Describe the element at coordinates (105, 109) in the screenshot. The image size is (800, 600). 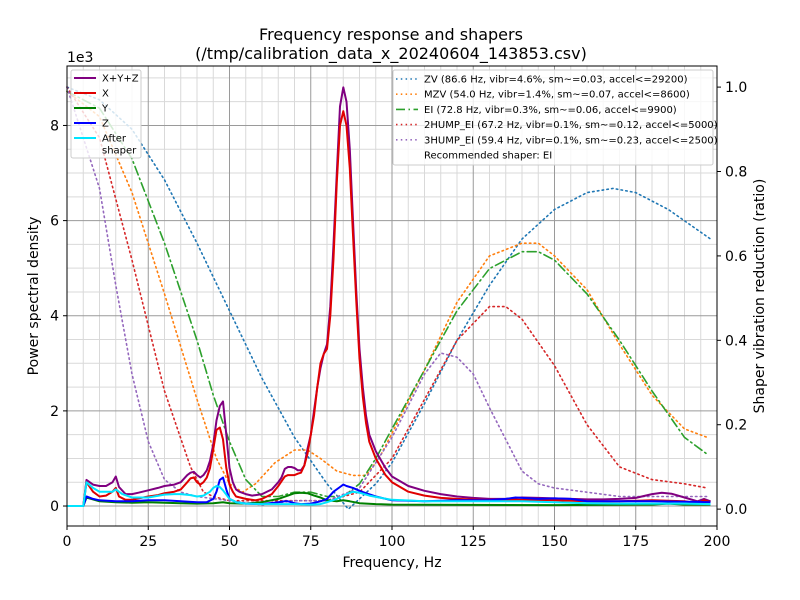
I see `legend-psd-label: Y` at that location.